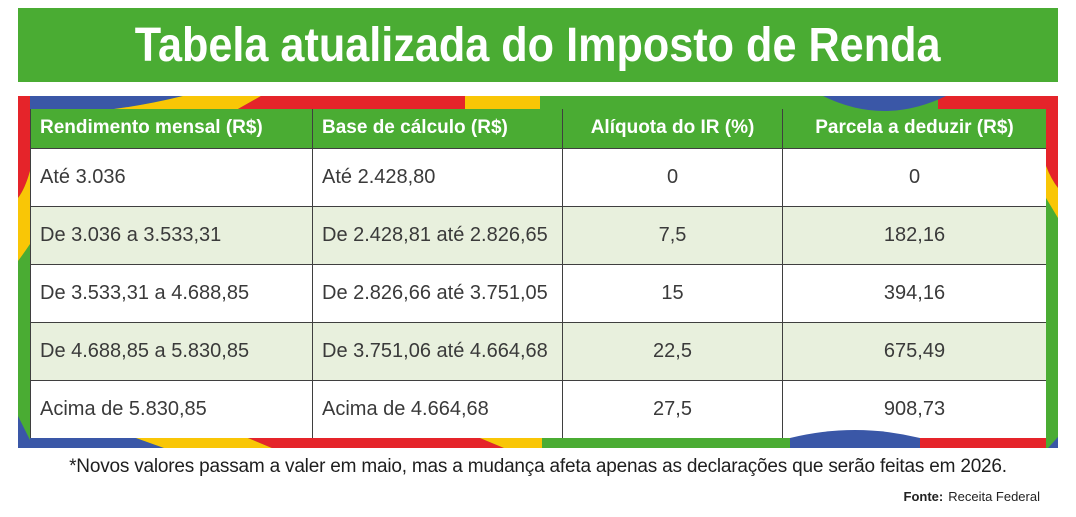  I want to click on page-title: Tabela atualizada do Imposto de Renda, so click(538, 45).